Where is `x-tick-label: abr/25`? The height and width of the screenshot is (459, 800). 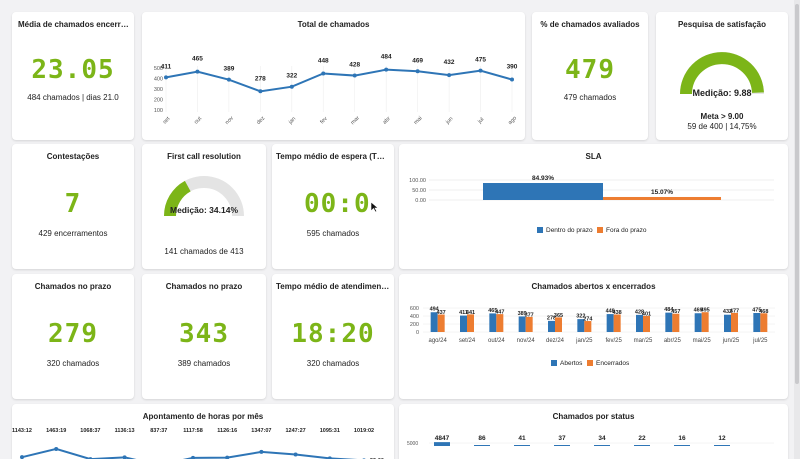
x-tick-label: abr/25 is located at coordinates (673, 341).